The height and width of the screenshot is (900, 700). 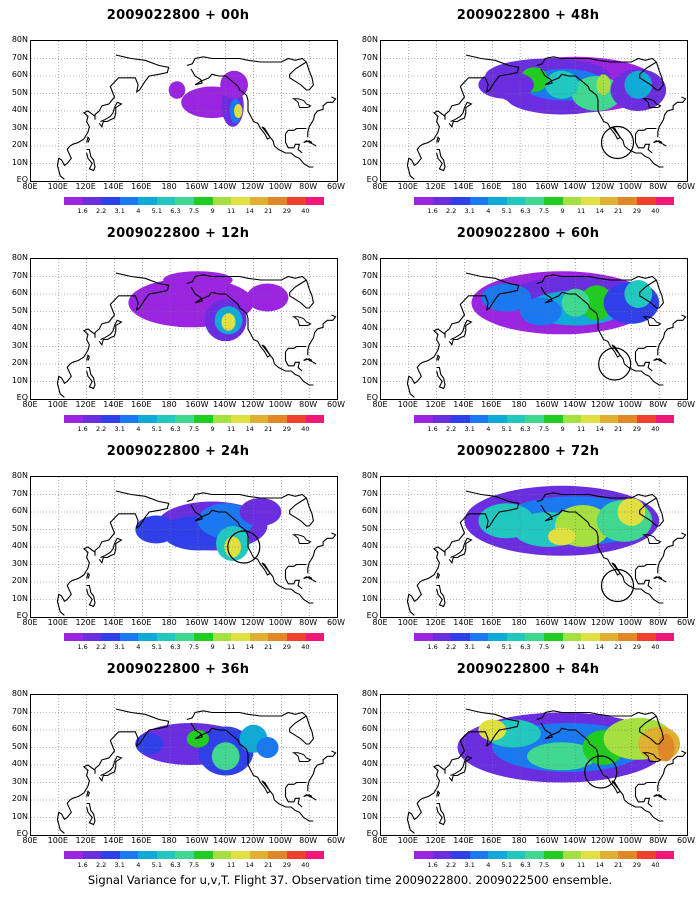 What do you see at coordinates (113, 840) in the screenshot?
I see `lon-tick-label: 140E` at bounding box center [113, 840].